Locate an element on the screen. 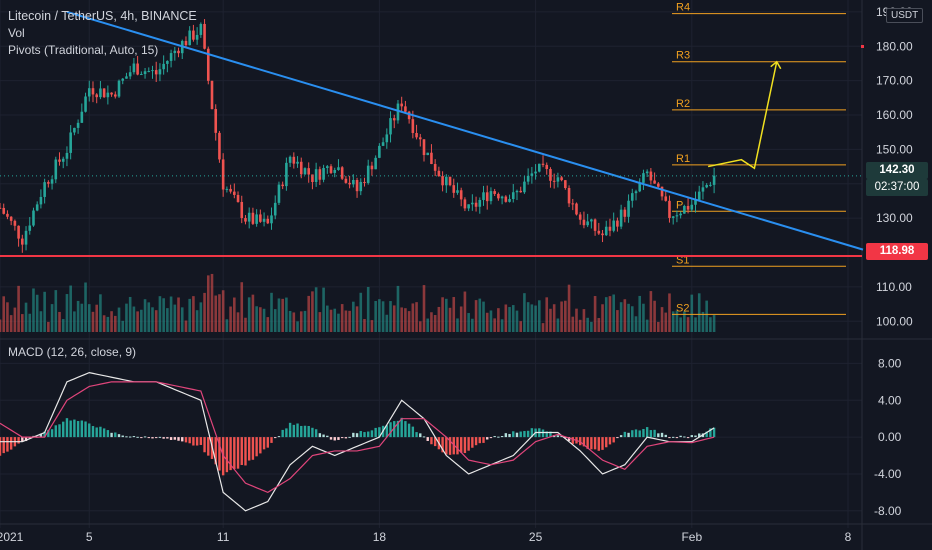  macd-tick-label: -4.00 is located at coordinates (888, 474).